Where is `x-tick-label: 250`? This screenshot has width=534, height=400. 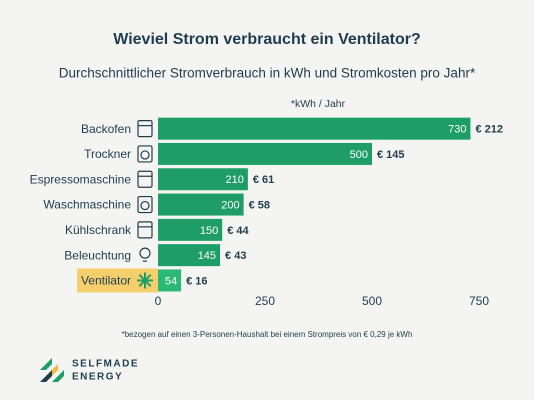 x-tick-label: 250 is located at coordinates (265, 301).